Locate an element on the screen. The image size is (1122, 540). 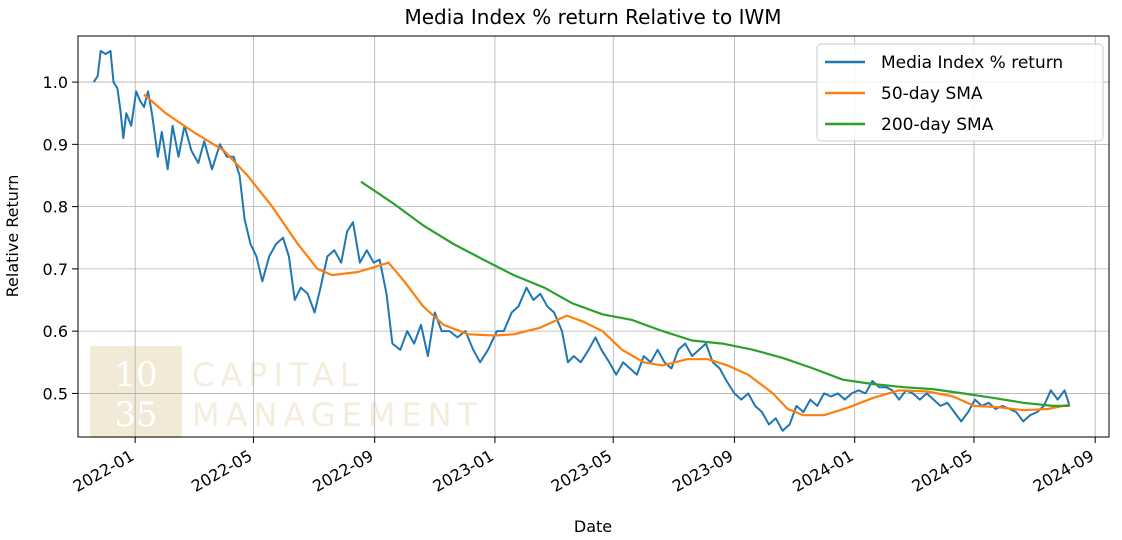
x-tick-label: 2022-09 is located at coordinates (342, 471).